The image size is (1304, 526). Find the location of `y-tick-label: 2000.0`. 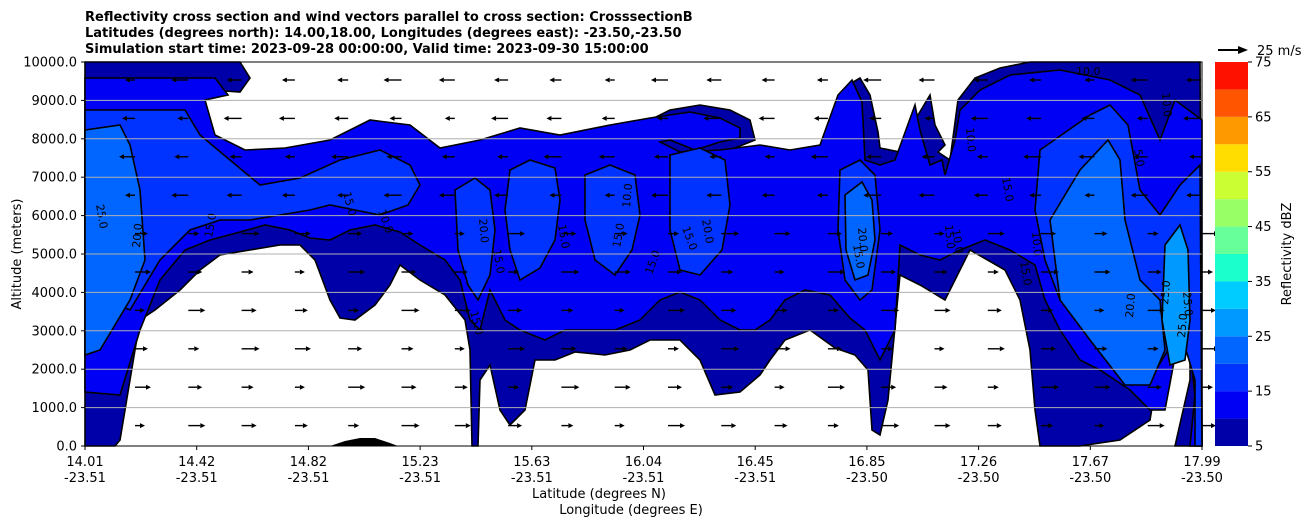

y-tick-label: 2000.0 is located at coordinates (55, 370).